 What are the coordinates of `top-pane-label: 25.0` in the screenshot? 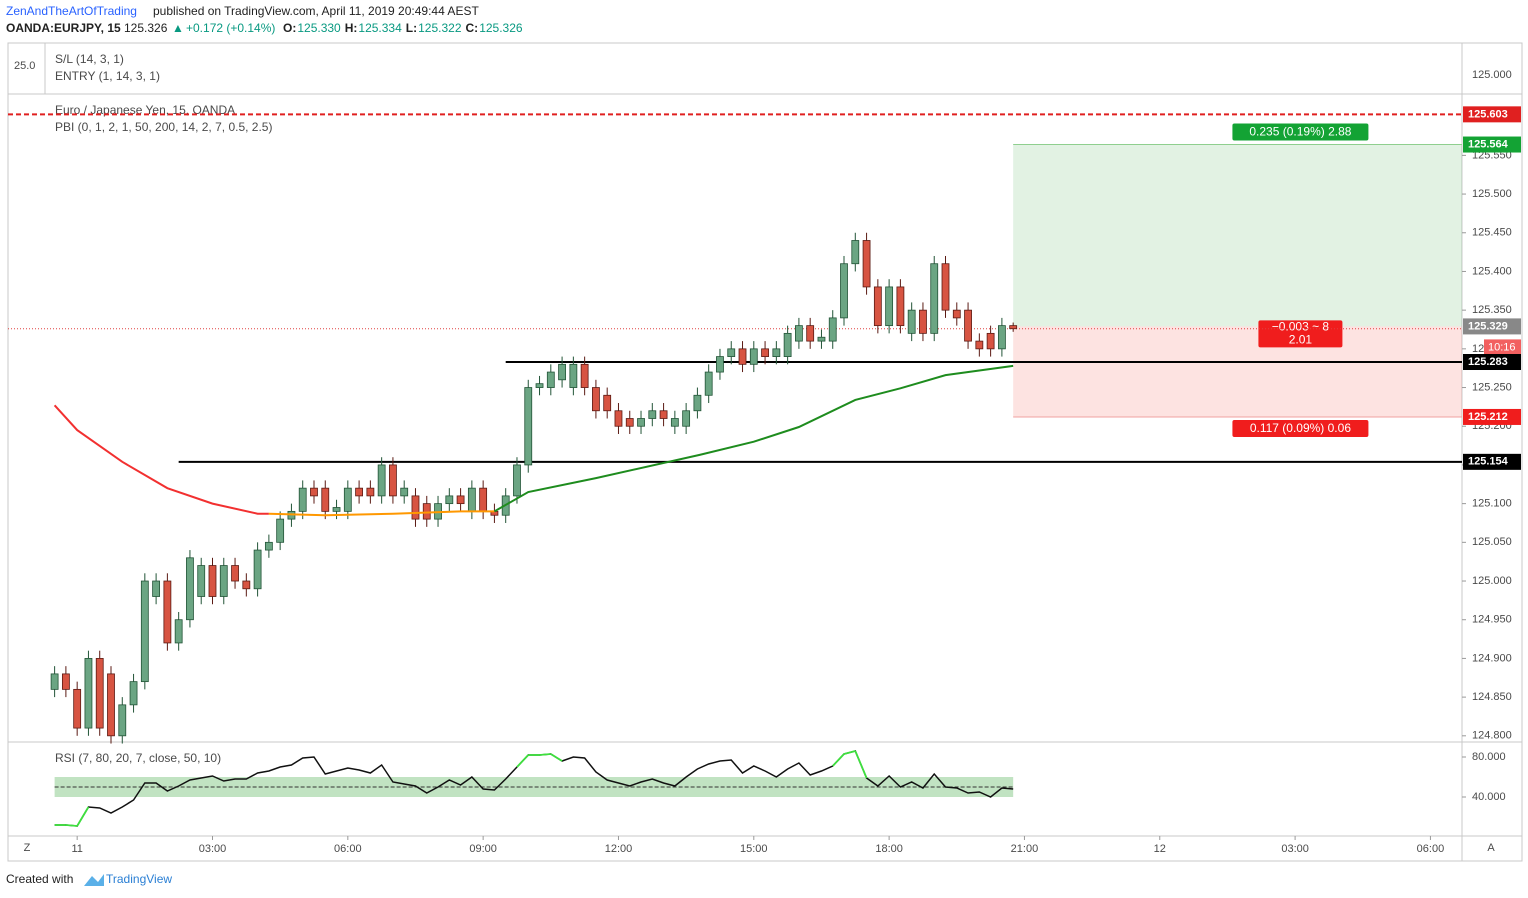 It's located at (24, 66).